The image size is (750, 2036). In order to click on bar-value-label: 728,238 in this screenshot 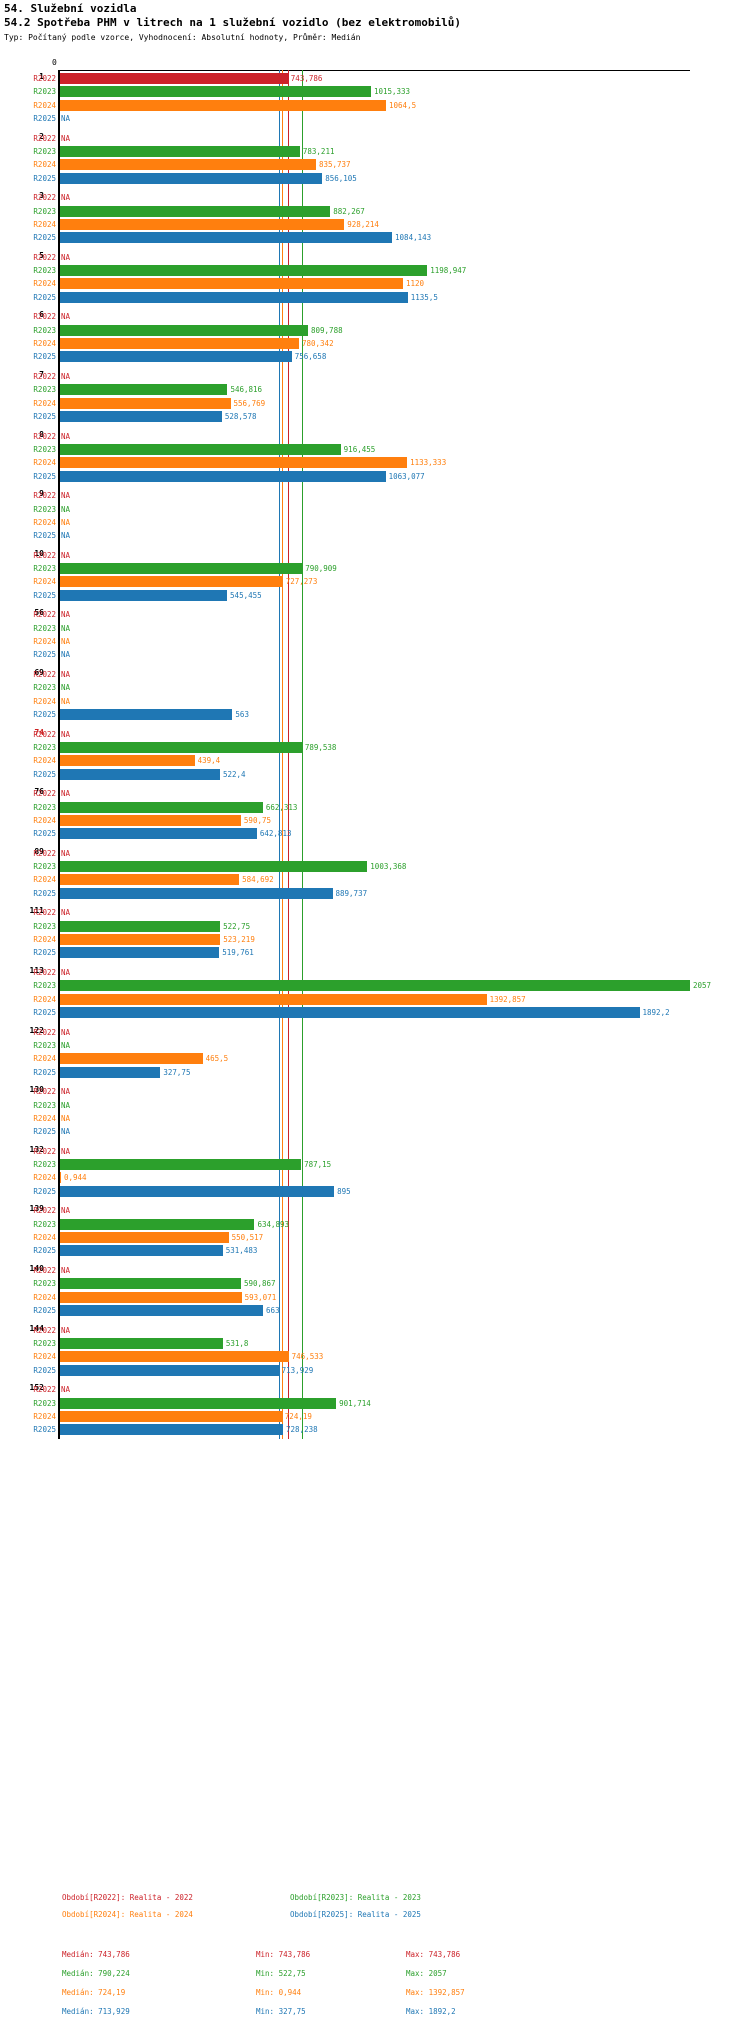, I will do `click(302, 1430)`.